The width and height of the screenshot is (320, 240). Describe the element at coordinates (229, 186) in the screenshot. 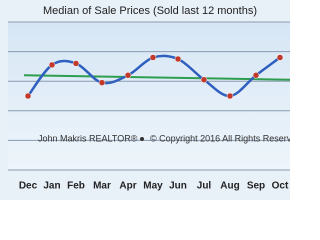

I see `x-tick-label: Aug` at that location.